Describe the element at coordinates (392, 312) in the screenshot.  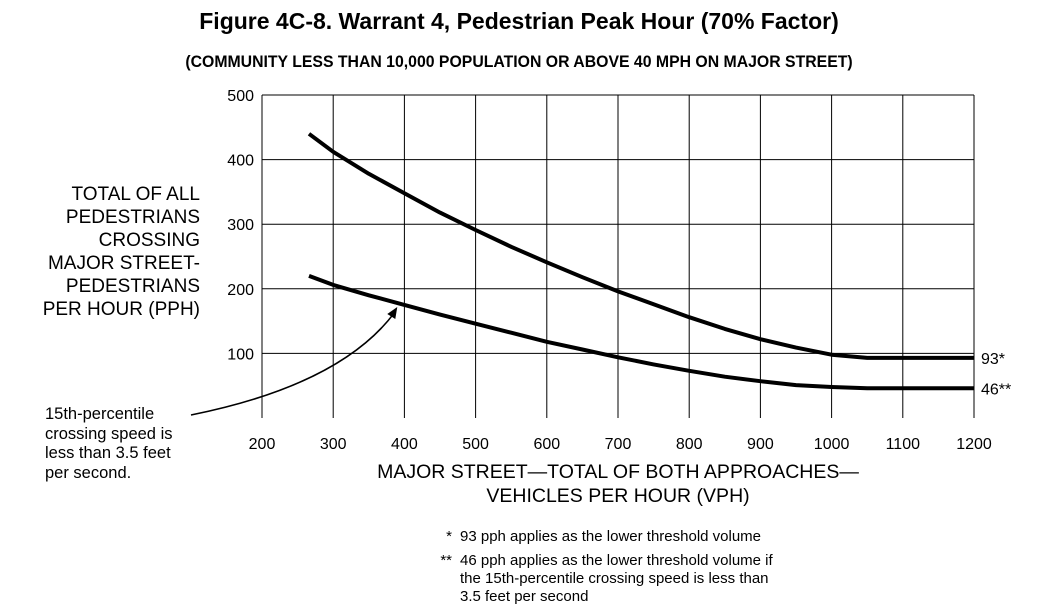
I see `annotation-arrow-head` at that location.